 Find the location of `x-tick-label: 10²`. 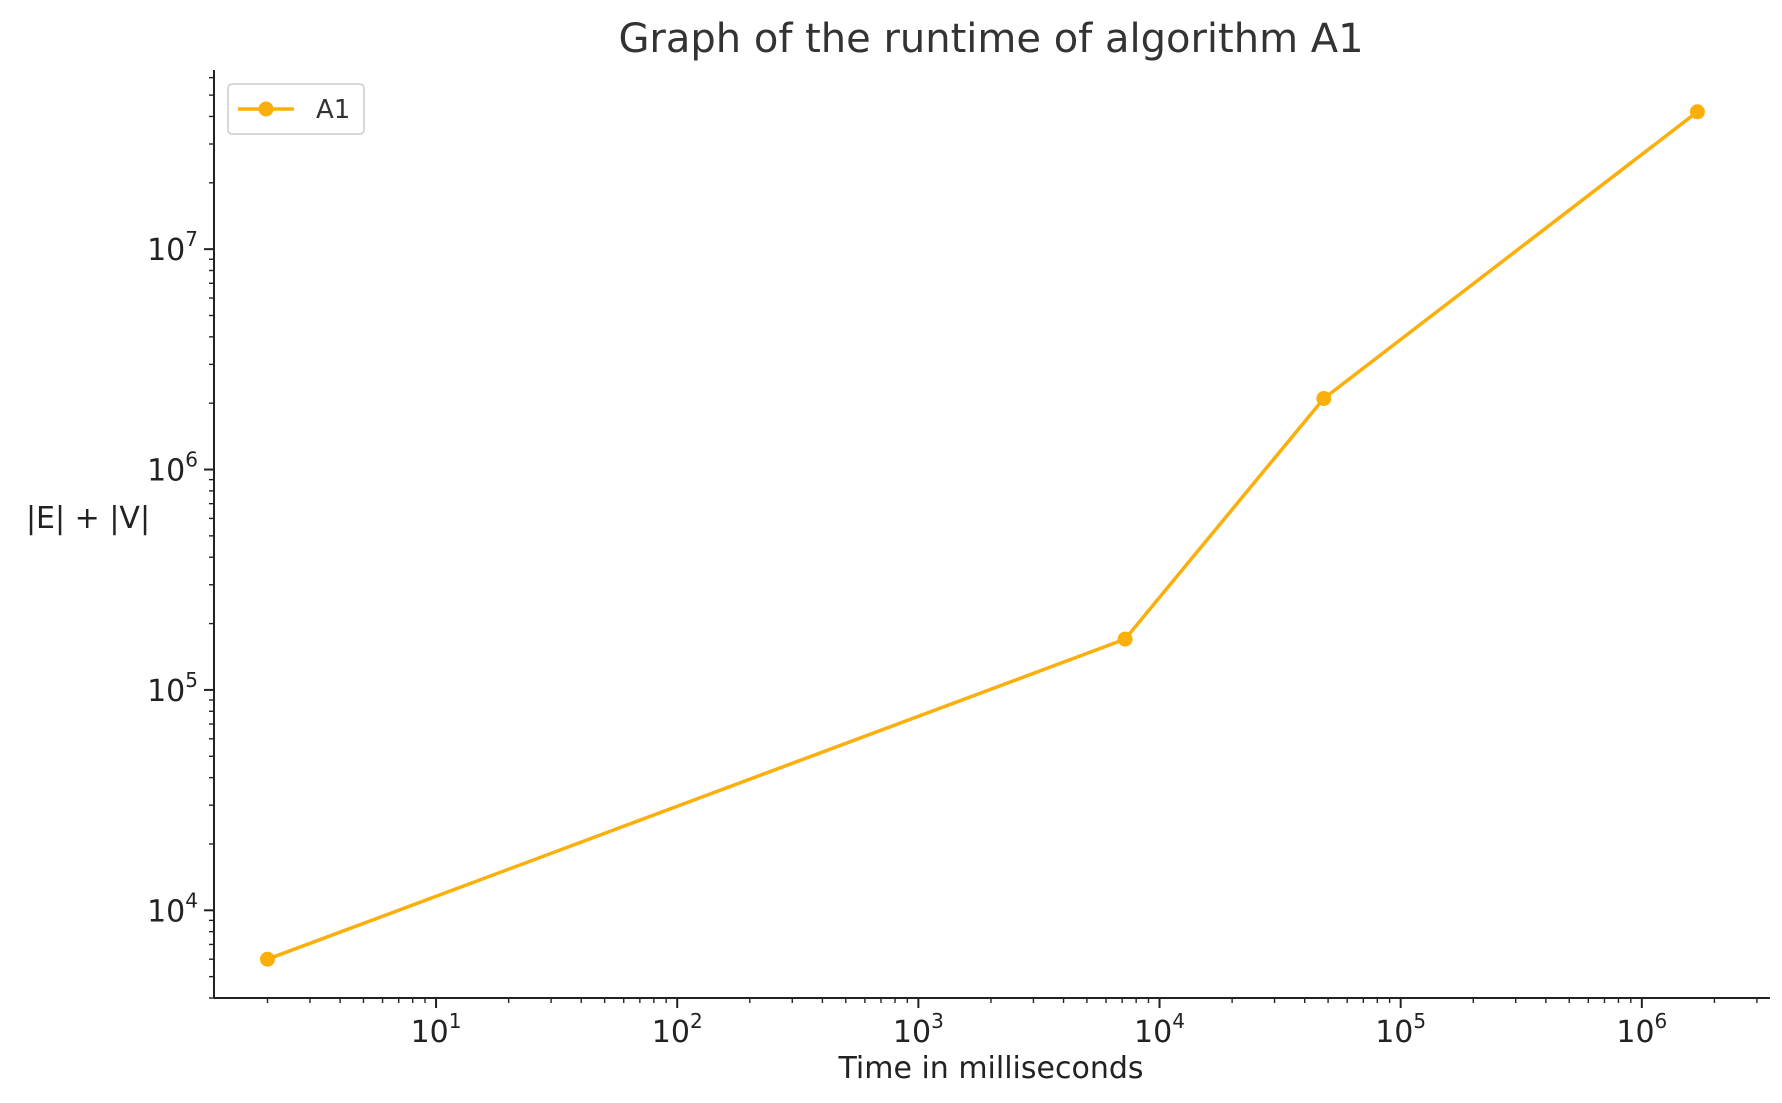

x-tick-label: 10² is located at coordinates (677, 1029).